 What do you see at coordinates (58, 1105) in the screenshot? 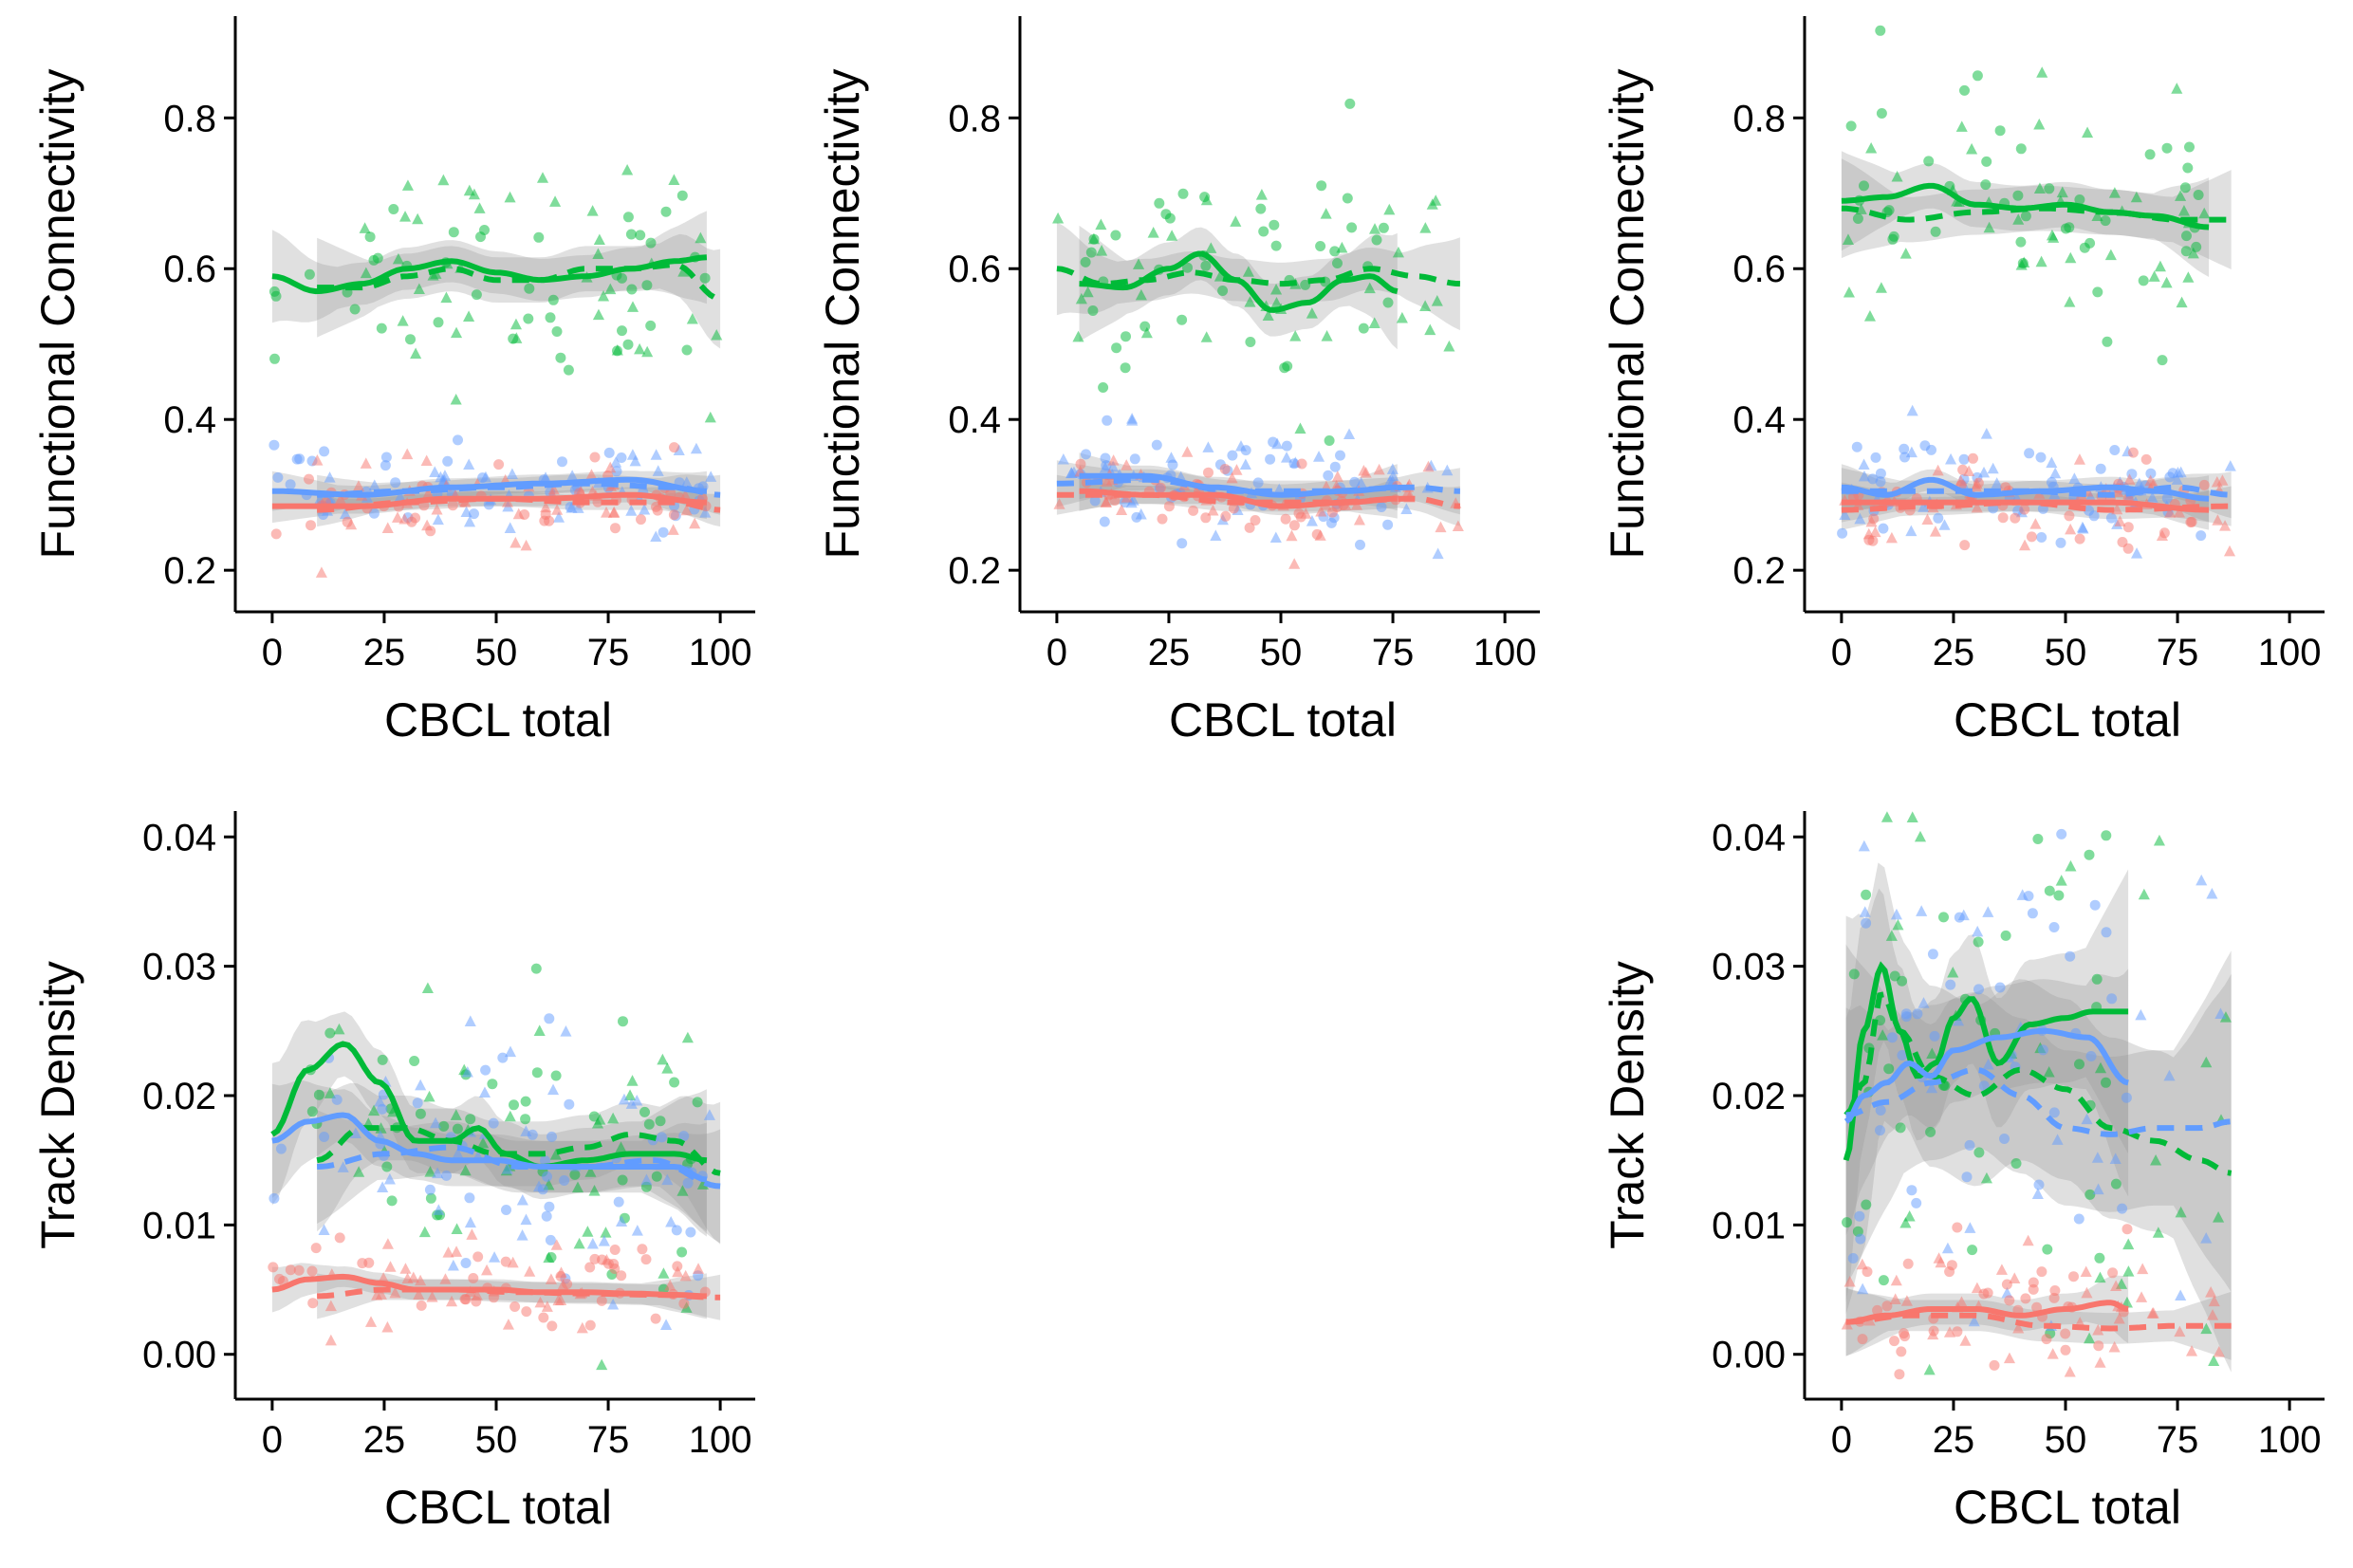
I see `y-axis-title: Track Density` at bounding box center [58, 1105].